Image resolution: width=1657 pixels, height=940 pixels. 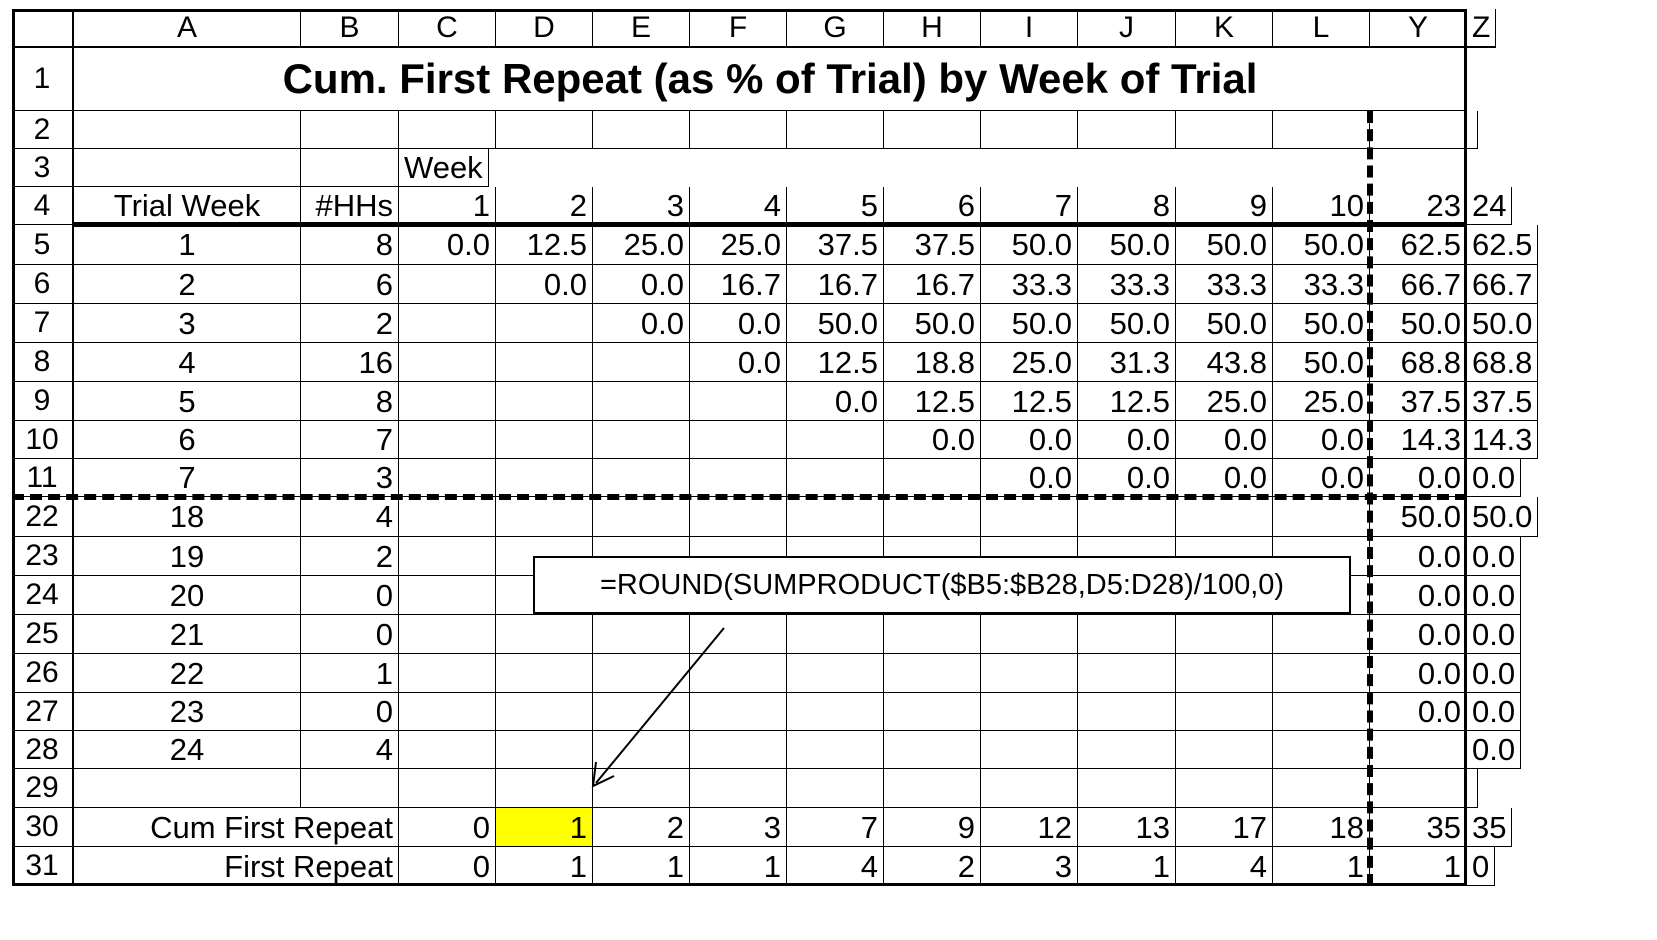 I want to click on trial-week-cell: 23, so click(x=187, y=712).